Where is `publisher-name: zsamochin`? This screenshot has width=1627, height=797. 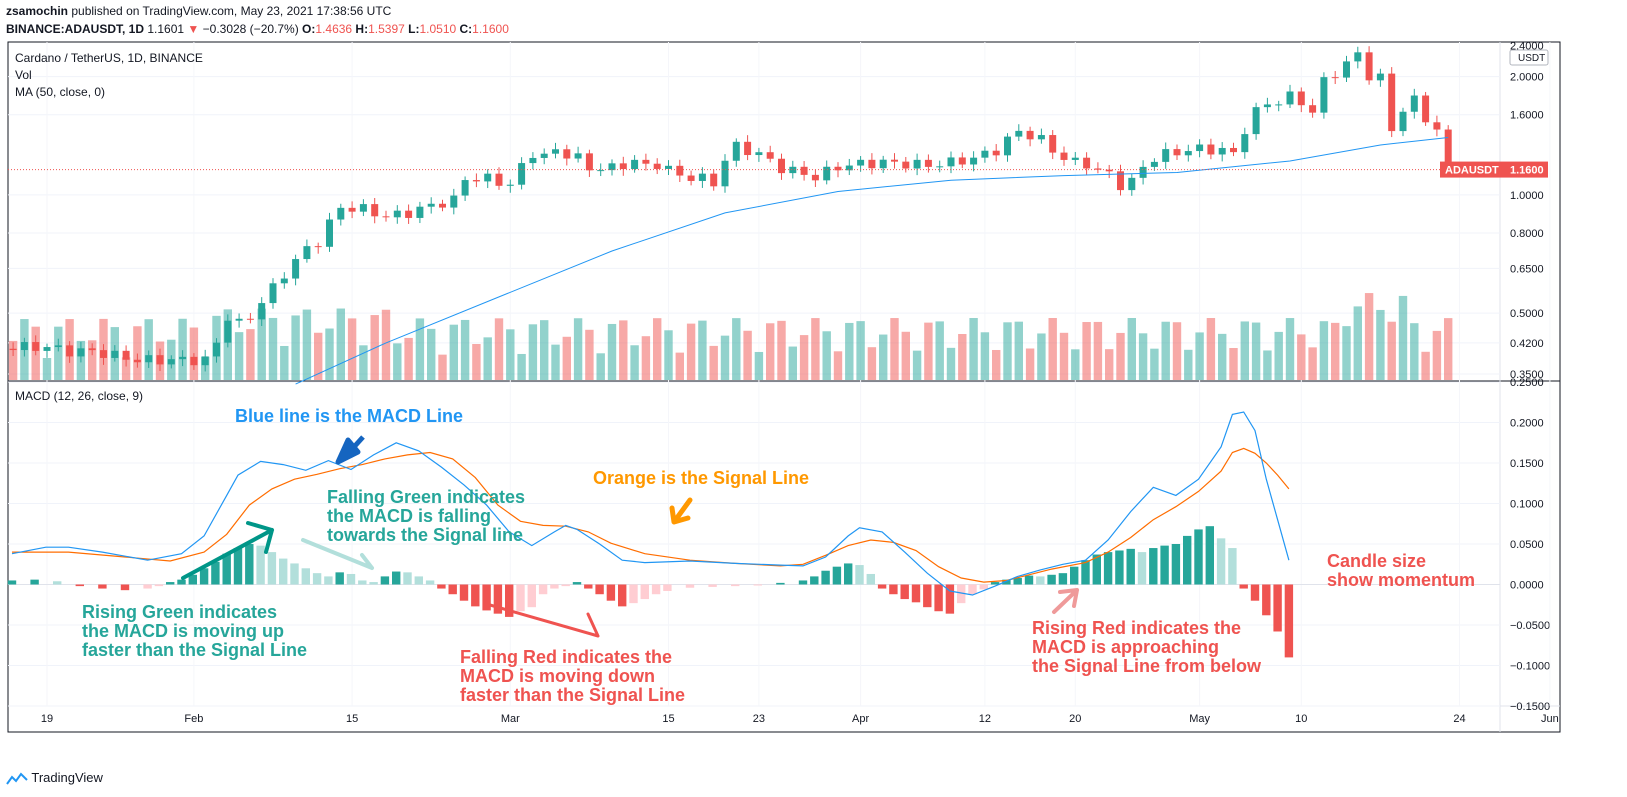
publisher-name: zsamochin is located at coordinates (37, 11).